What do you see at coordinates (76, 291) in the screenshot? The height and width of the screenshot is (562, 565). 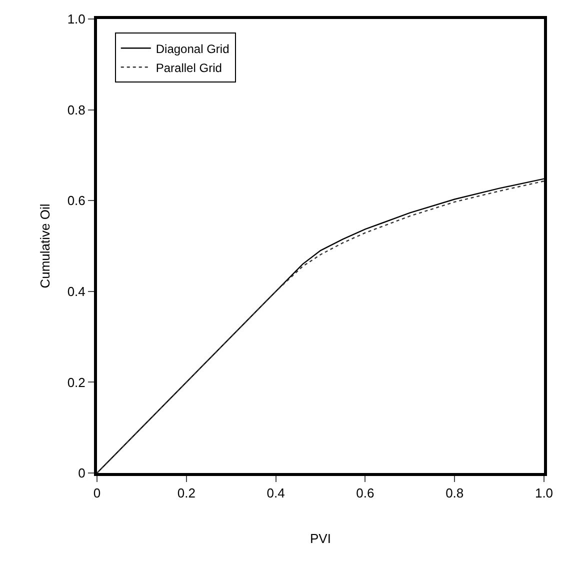 I see `y-tick-label: 0.4` at bounding box center [76, 291].